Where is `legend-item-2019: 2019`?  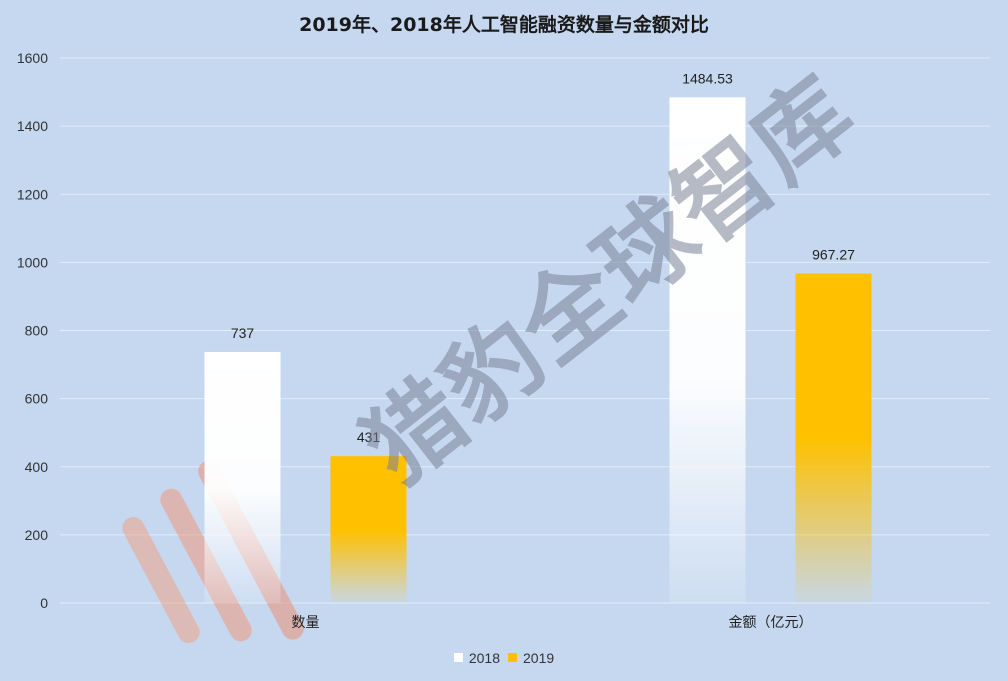 legend-item-2019: 2019 is located at coordinates (531, 658).